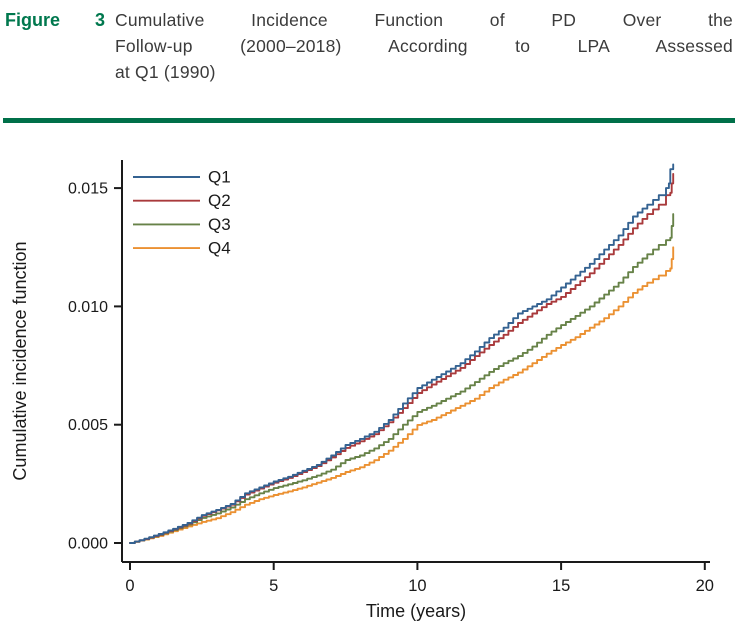 This screenshot has height=627, width=738. Describe the element at coordinates (88, 307) in the screenshot. I see `y-tick-label: 0.010` at that location.